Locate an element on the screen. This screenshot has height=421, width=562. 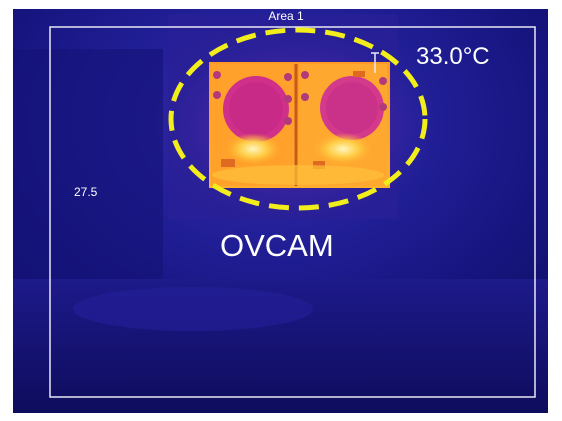
left-lens-inner is located at coordinates (256, 109).